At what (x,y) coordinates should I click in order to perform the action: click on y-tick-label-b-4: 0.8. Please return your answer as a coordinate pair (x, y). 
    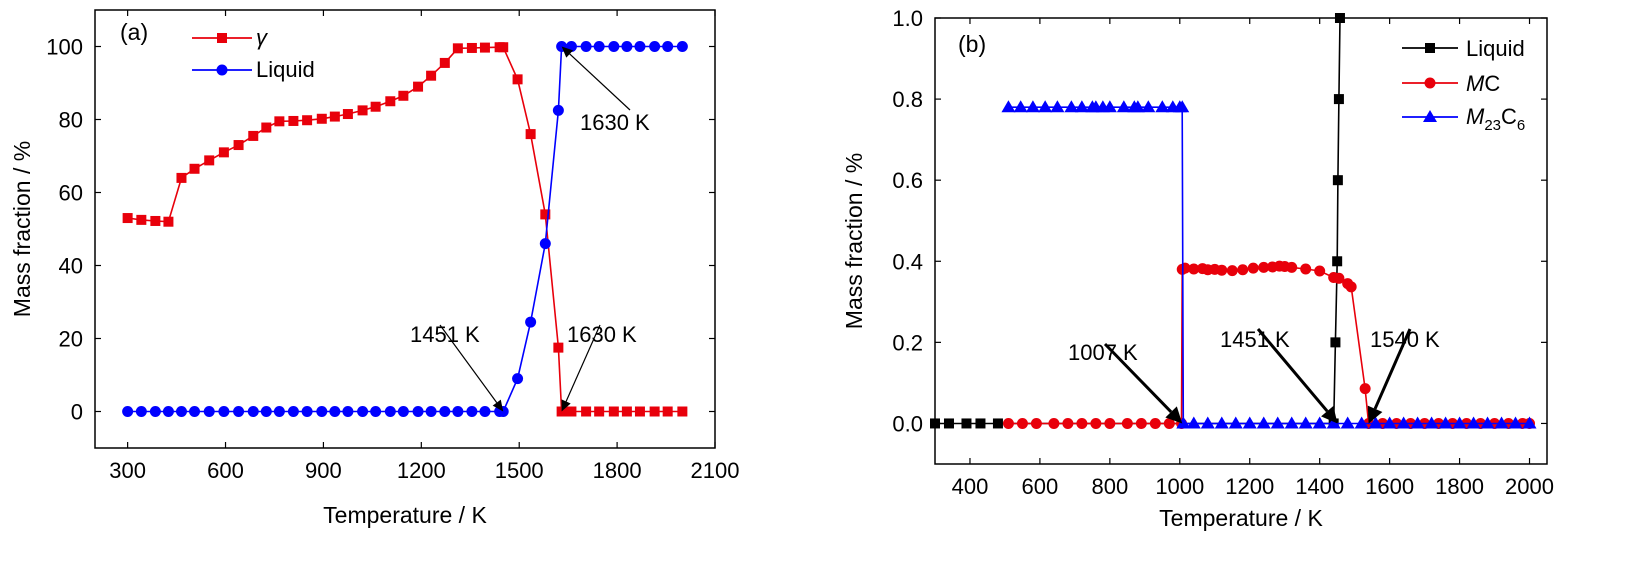
    Looking at the image, I should click on (907, 99).